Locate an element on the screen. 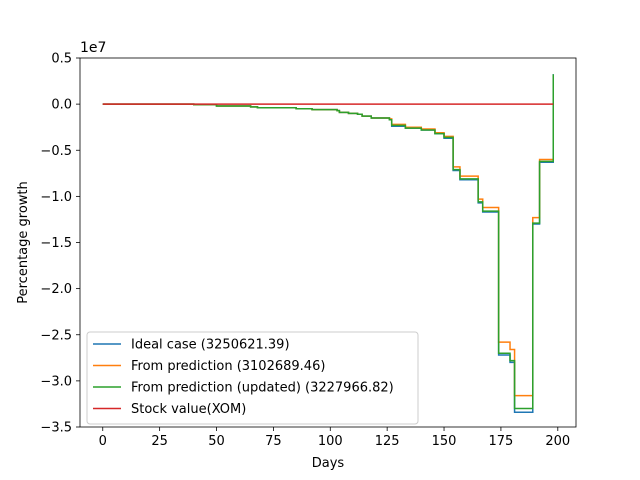  legend-entry: Stock value(XOM) is located at coordinates (188, 409).